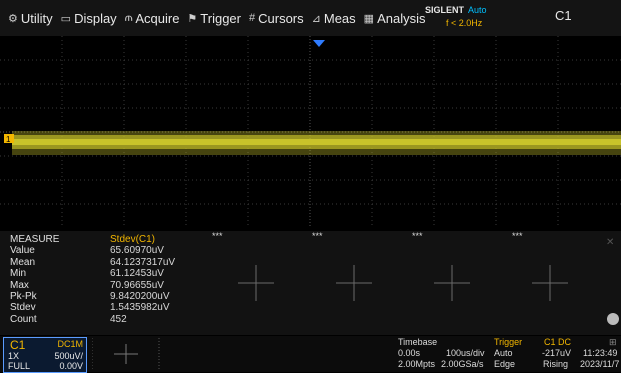  I want to click on measure-title: MEASURE, so click(35, 239).